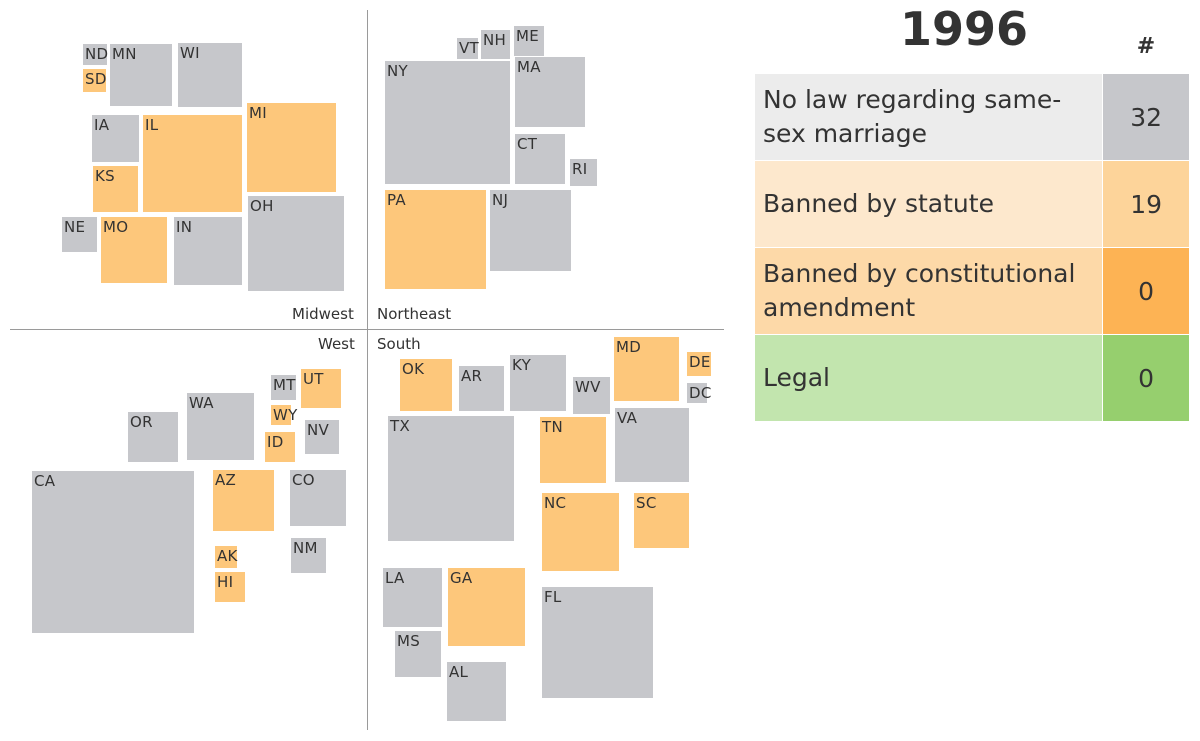 The width and height of the screenshot is (1200, 741). I want to click on state-ri: RI, so click(583, 172).